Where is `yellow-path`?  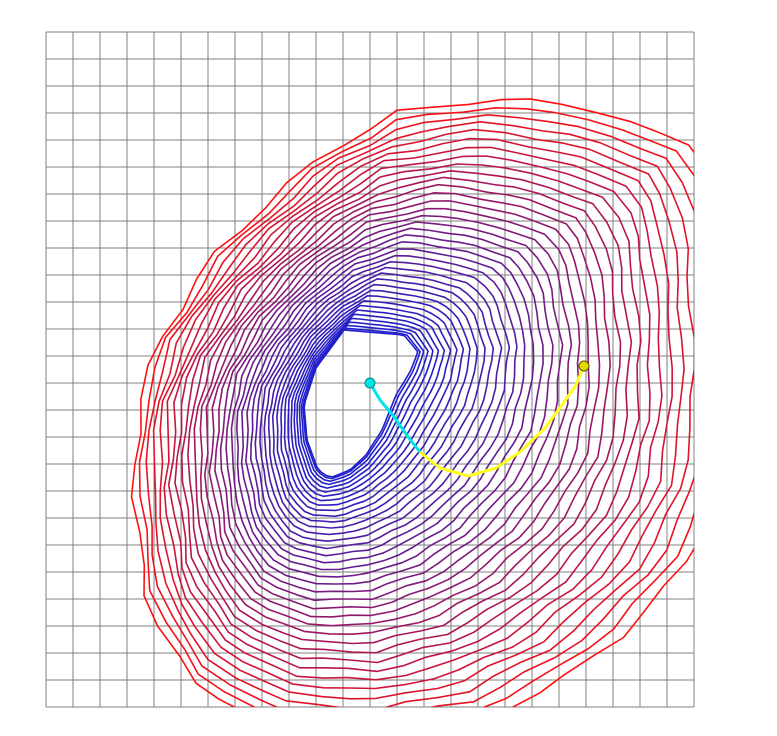 yellow-path is located at coordinates (502, 421).